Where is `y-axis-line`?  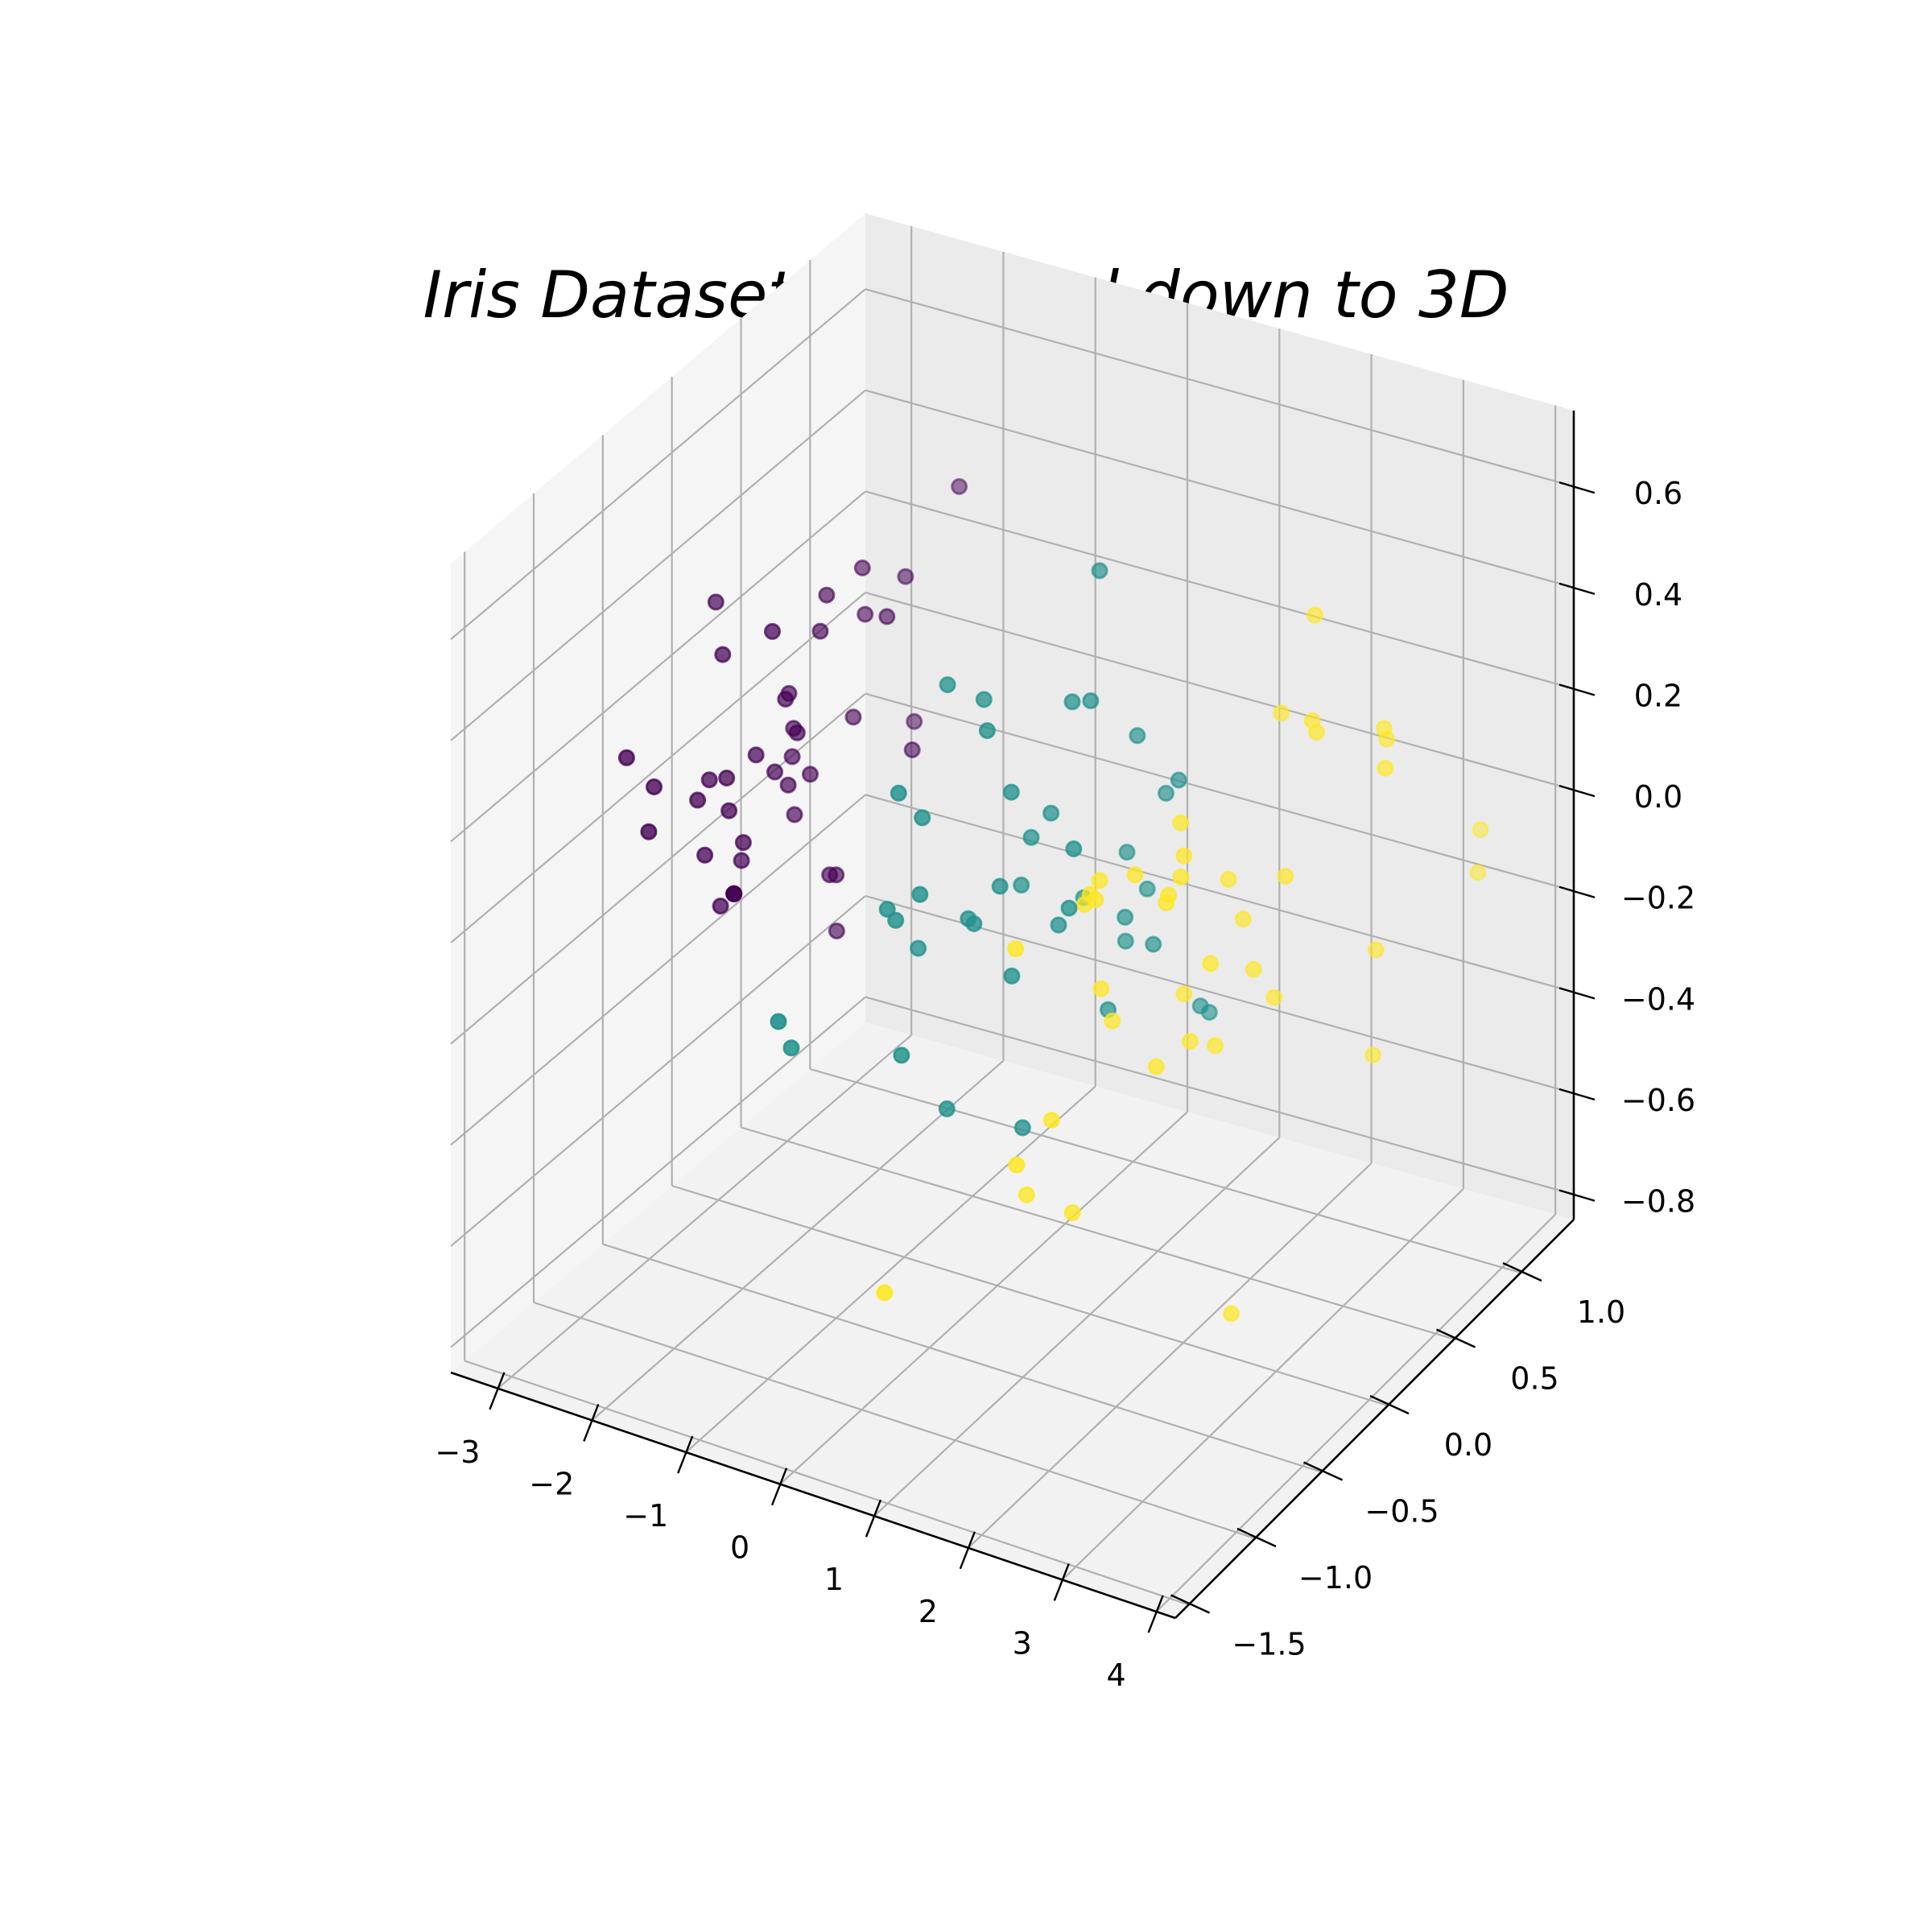
y-axis-line is located at coordinates (1374, 1419).